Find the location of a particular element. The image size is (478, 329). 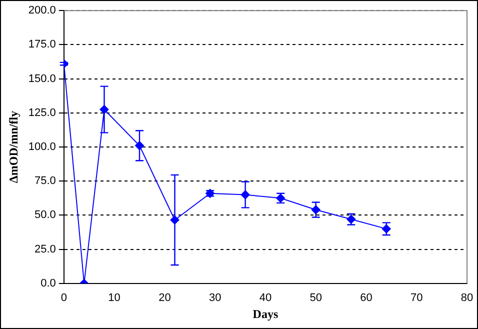

y-tick-label: 200.0 is located at coordinates (42, 10).